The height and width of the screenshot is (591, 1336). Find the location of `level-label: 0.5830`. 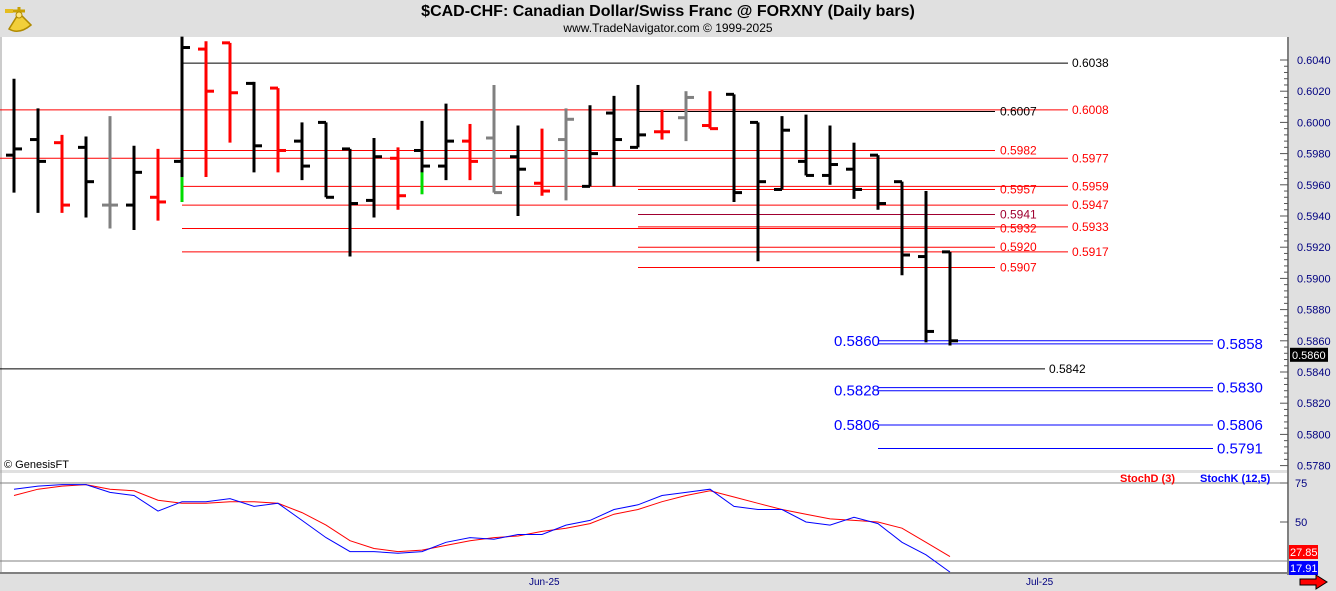

level-label: 0.5830 is located at coordinates (1240, 388).